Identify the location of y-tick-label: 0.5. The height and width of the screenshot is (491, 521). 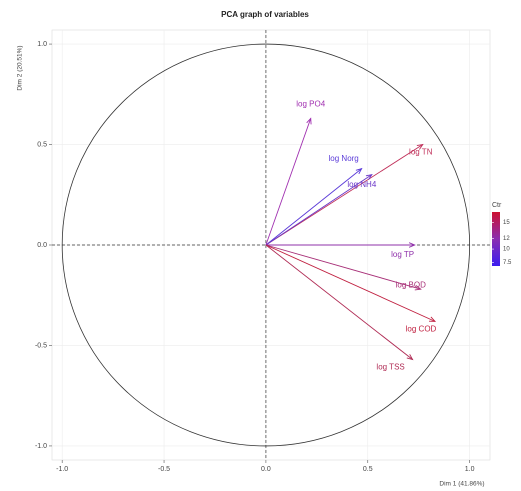
(42, 144).